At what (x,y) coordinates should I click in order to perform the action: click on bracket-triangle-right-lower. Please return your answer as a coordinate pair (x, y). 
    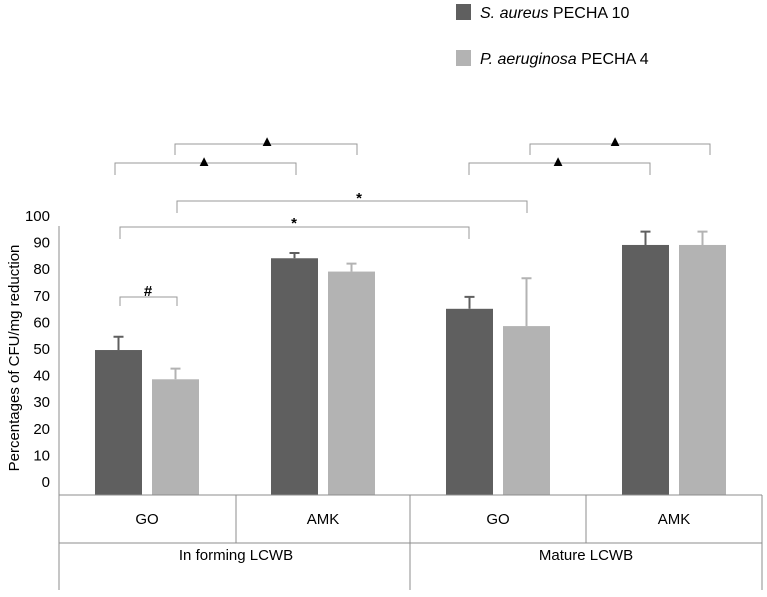
    Looking at the image, I should click on (559, 168).